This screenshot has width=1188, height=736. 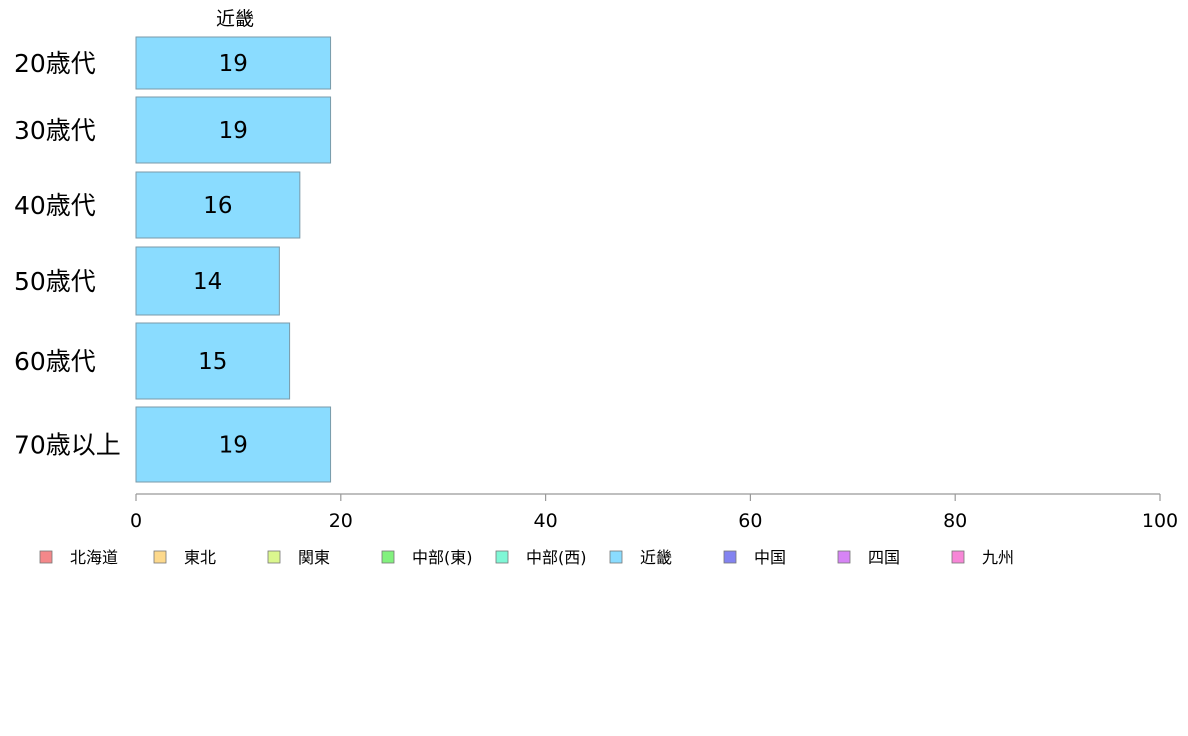 I want to click on x-tick-label: 40, so click(x=546, y=521).